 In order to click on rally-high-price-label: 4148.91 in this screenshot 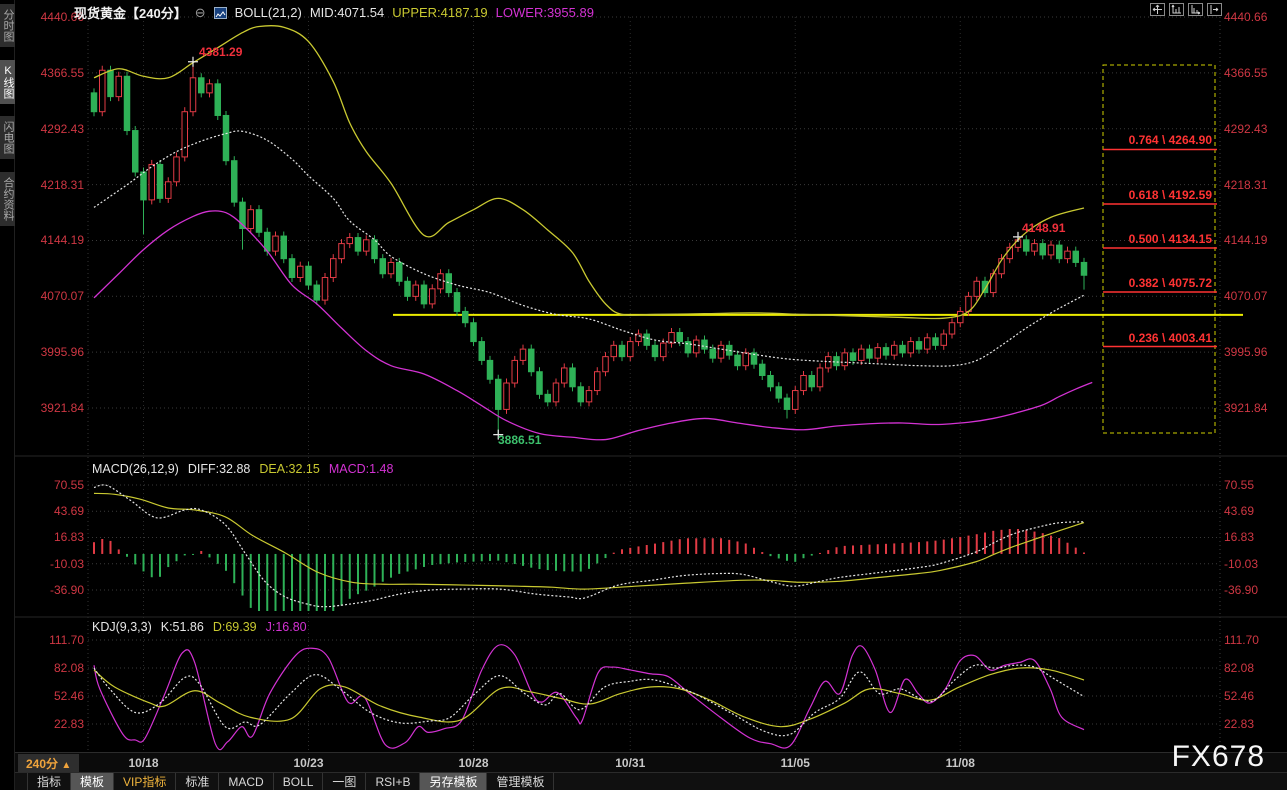, I will do `click(1044, 228)`.